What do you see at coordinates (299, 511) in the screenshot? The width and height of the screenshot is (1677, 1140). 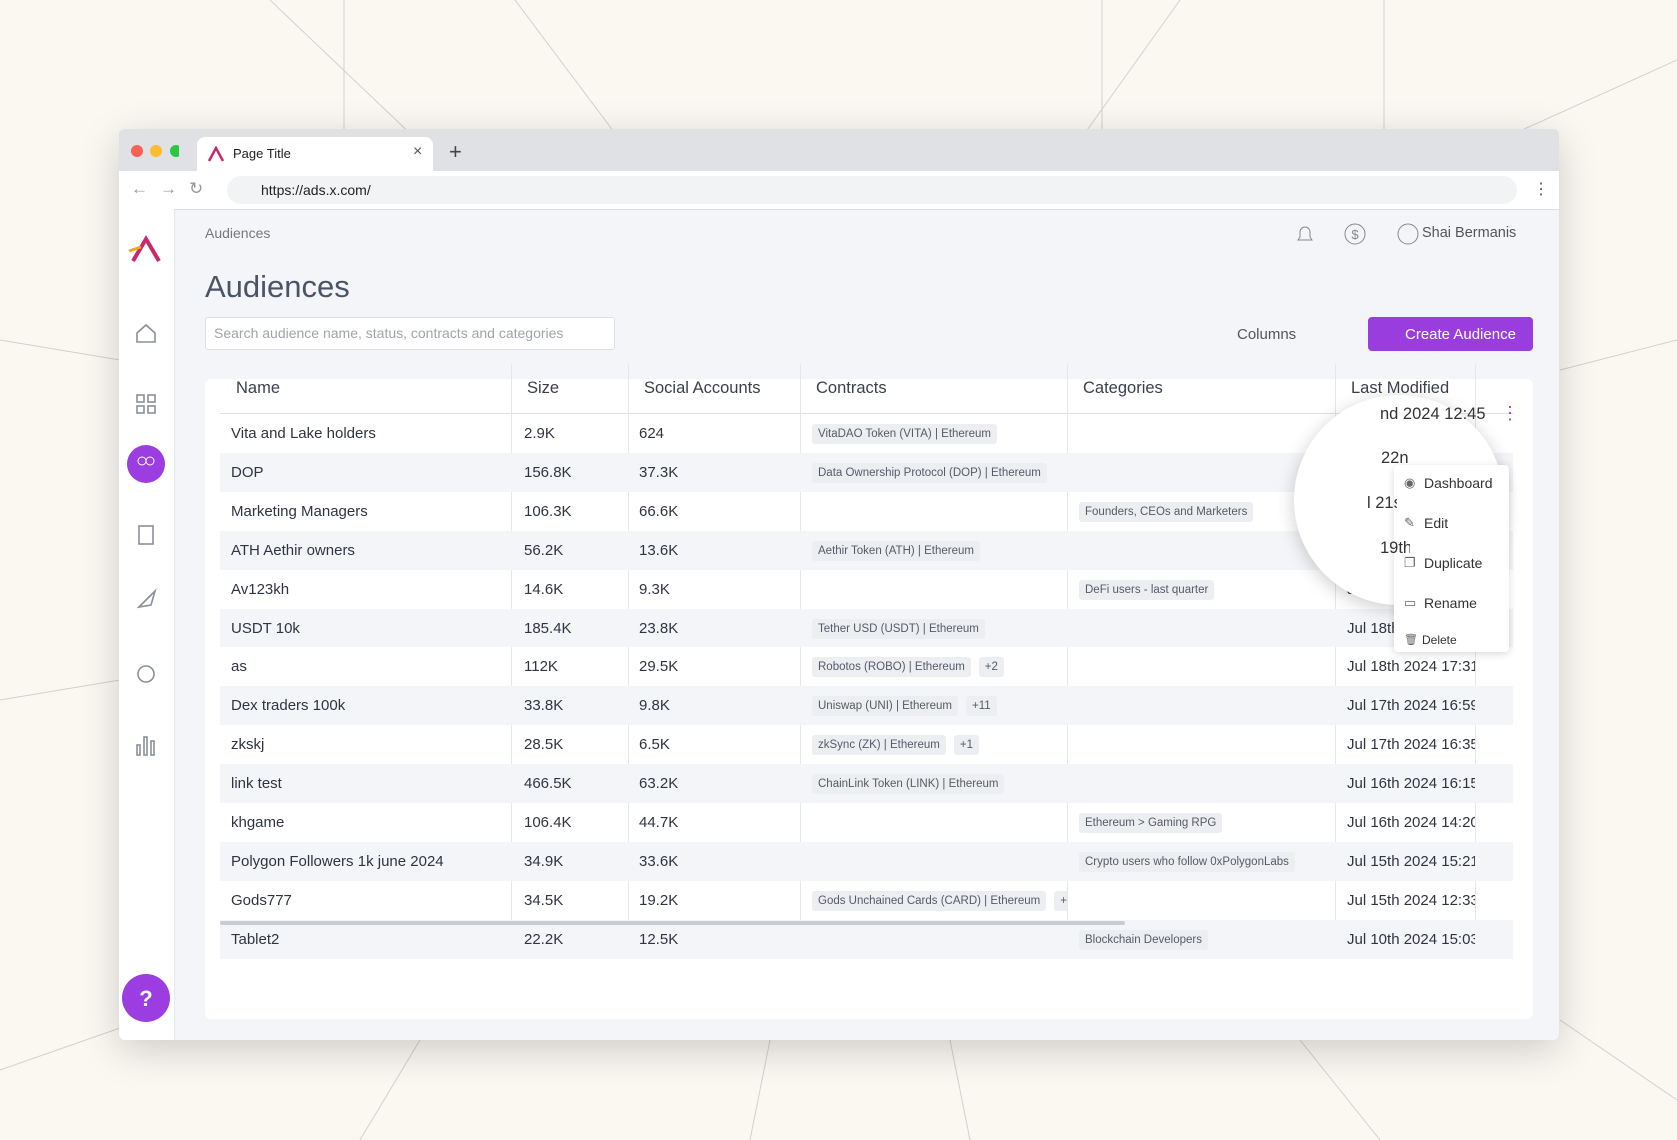 I see `cell-name: Marketing Managers` at bounding box center [299, 511].